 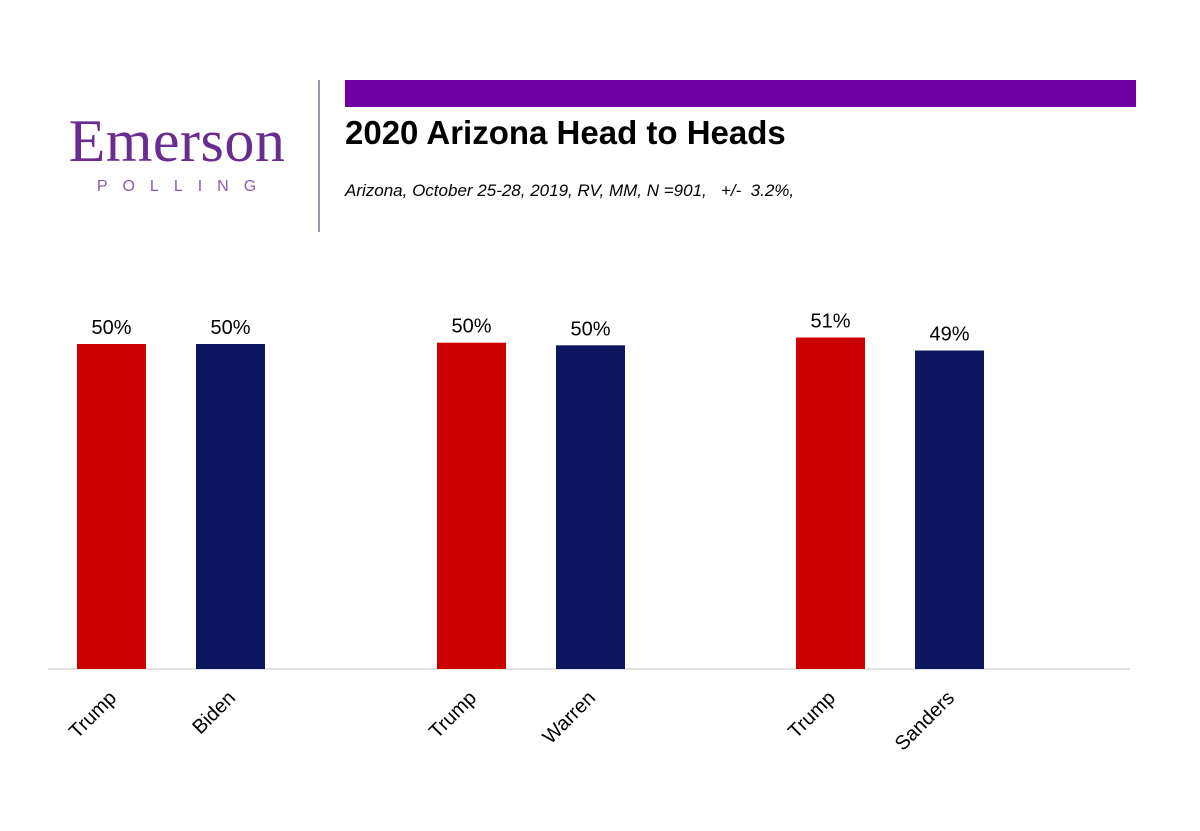 I want to click on bar-sanders, so click(x=949, y=509).